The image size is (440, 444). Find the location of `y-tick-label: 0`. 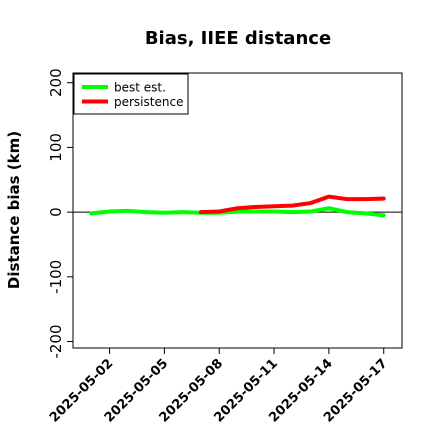

y-tick-label: 0 is located at coordinates (56, 212).